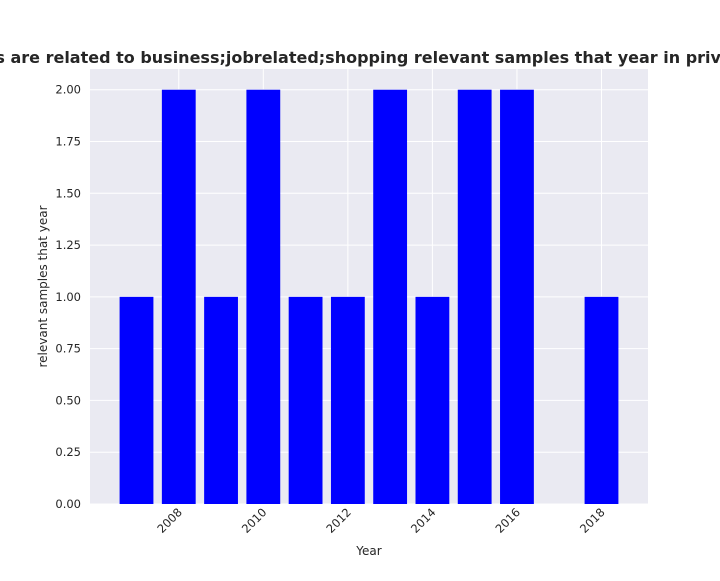 This screenshot has width=720, height=581. I want to click on y-tick-label: 0.75, so click(68, 349).